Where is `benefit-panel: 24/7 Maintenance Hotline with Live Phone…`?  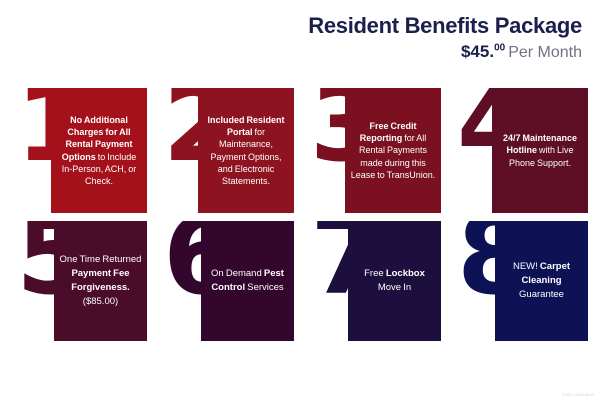 benefit-panel: 24/7 Maintenance Hotline with Live Phone… is located at coordinates (540, 150).